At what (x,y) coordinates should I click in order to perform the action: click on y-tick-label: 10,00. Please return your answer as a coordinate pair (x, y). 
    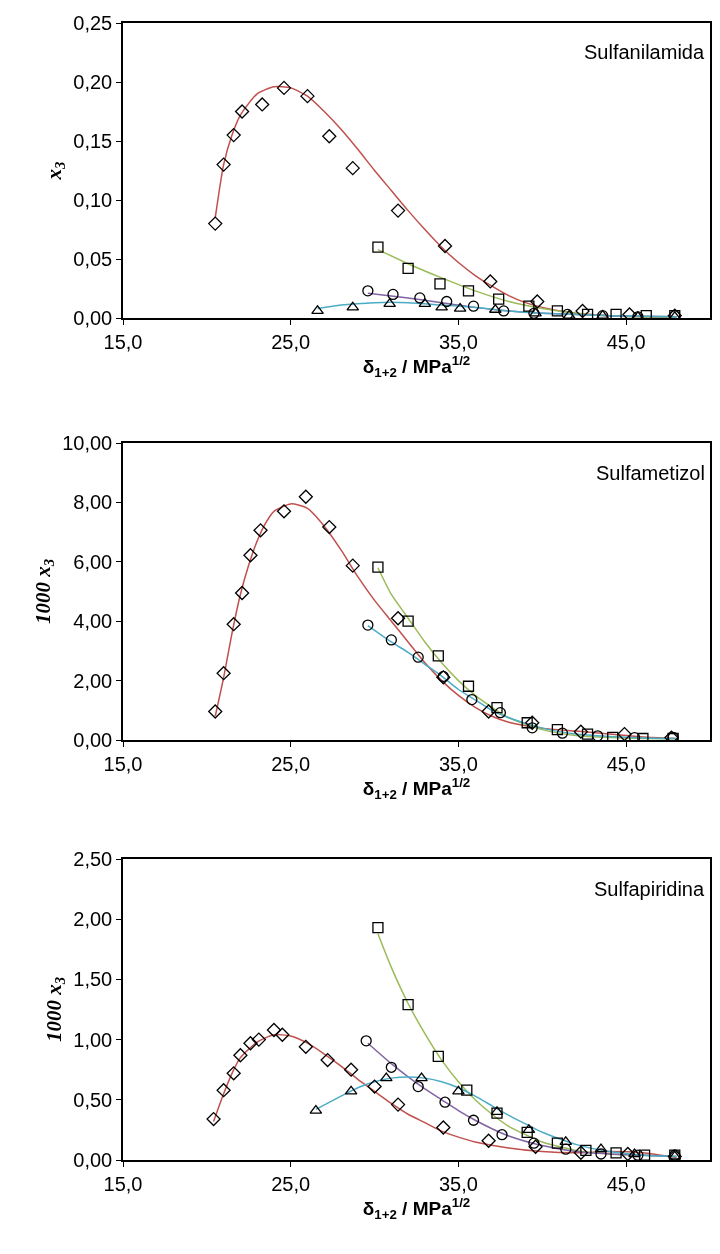
    Looking at the image, I should click on (87, 443).